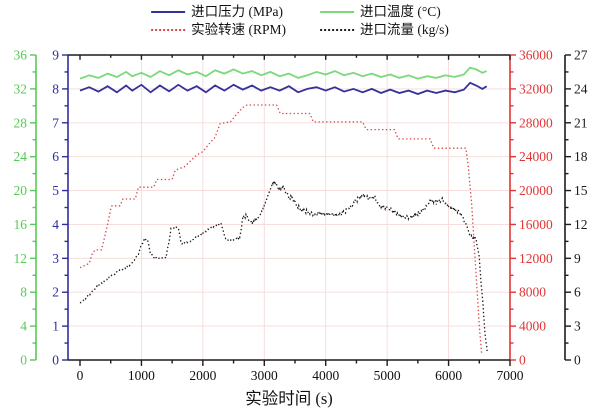 This screenshot has width=600, height=420. What do you see at coordinates (536, 224) in the screenshot?
I see `svg-text: 16000` at bounding box center [536, 224].